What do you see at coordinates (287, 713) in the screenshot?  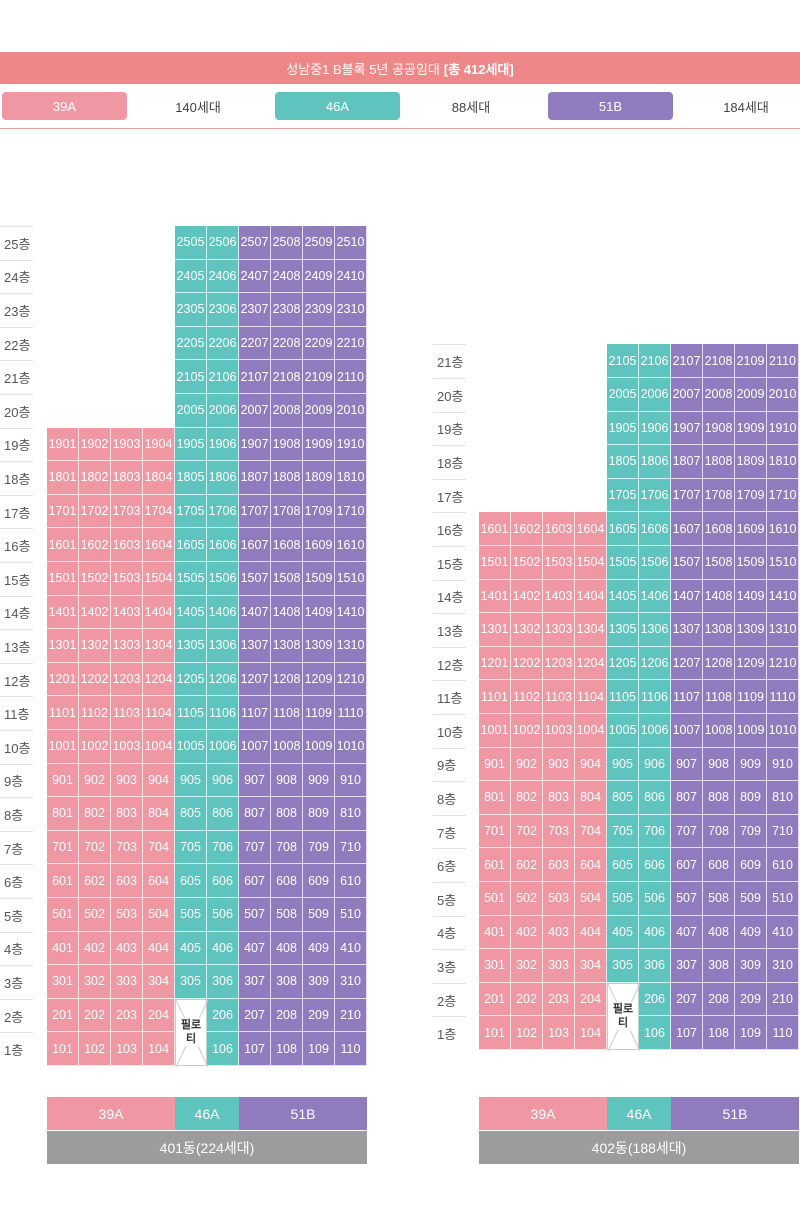 I see `unit-cell: 1108` at bounding box center [287, 713].